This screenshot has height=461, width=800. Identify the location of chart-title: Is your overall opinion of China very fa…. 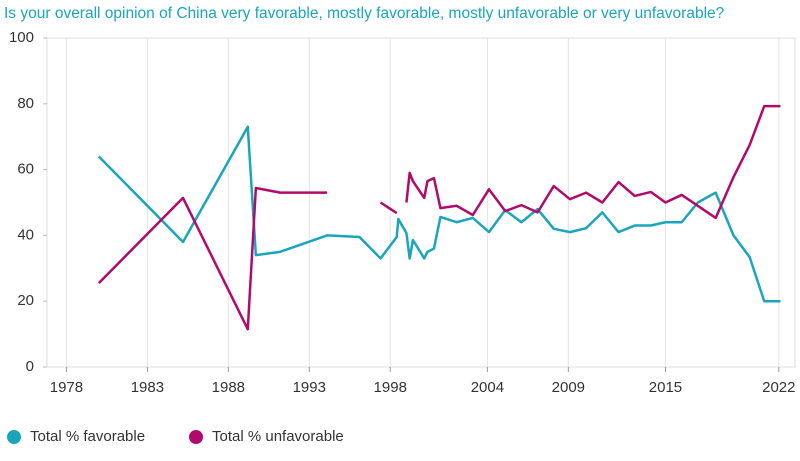
(364, 13).